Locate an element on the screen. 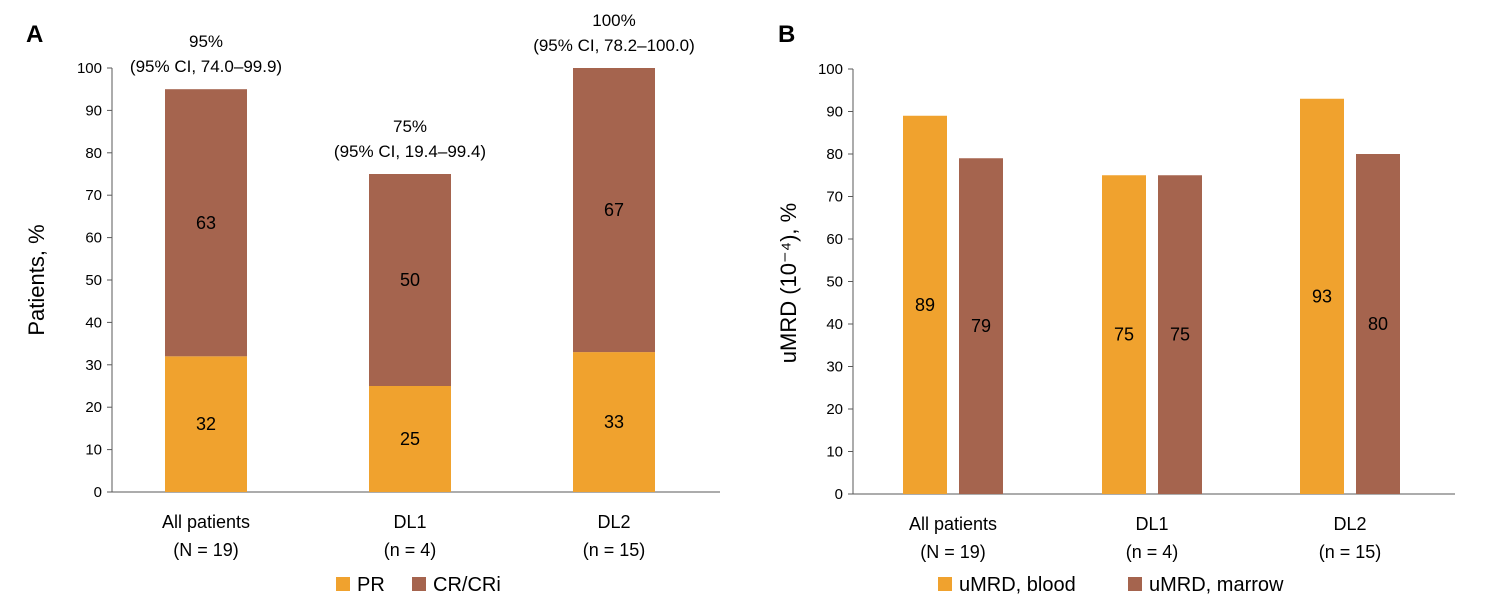 Image resolution: width=1500 pixels, height=609 pixels. bar-umrd-marrow-all-patients is located at coordinates (981, 326).